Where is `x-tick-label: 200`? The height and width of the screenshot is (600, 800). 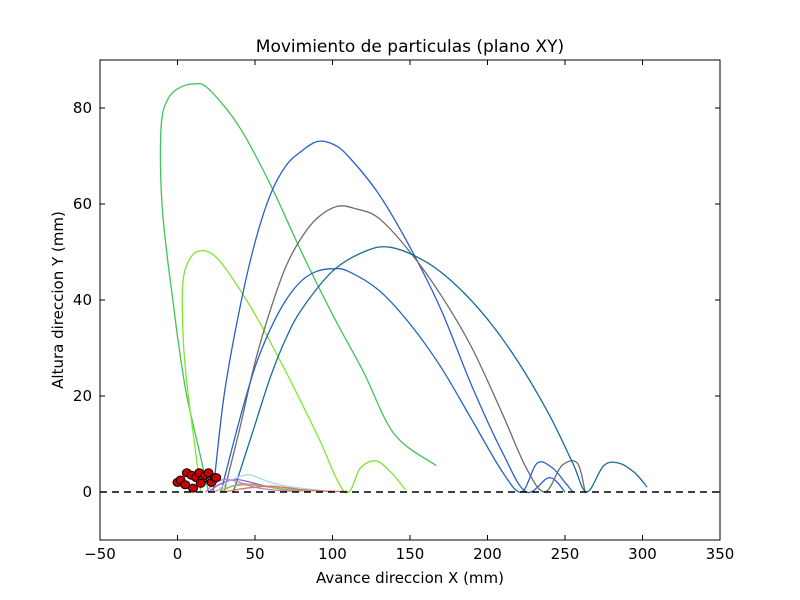
x-tick-label: 200 is located at coordinates (487, 554).